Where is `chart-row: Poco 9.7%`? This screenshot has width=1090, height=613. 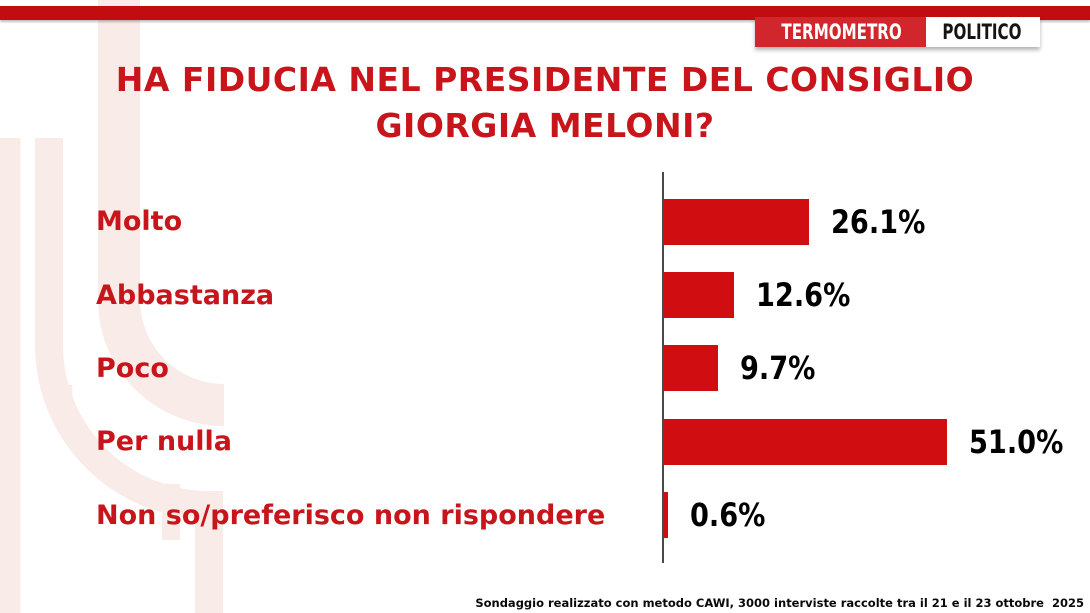 chart-row: Poco 9.7% is located at coordinates (545, 368).